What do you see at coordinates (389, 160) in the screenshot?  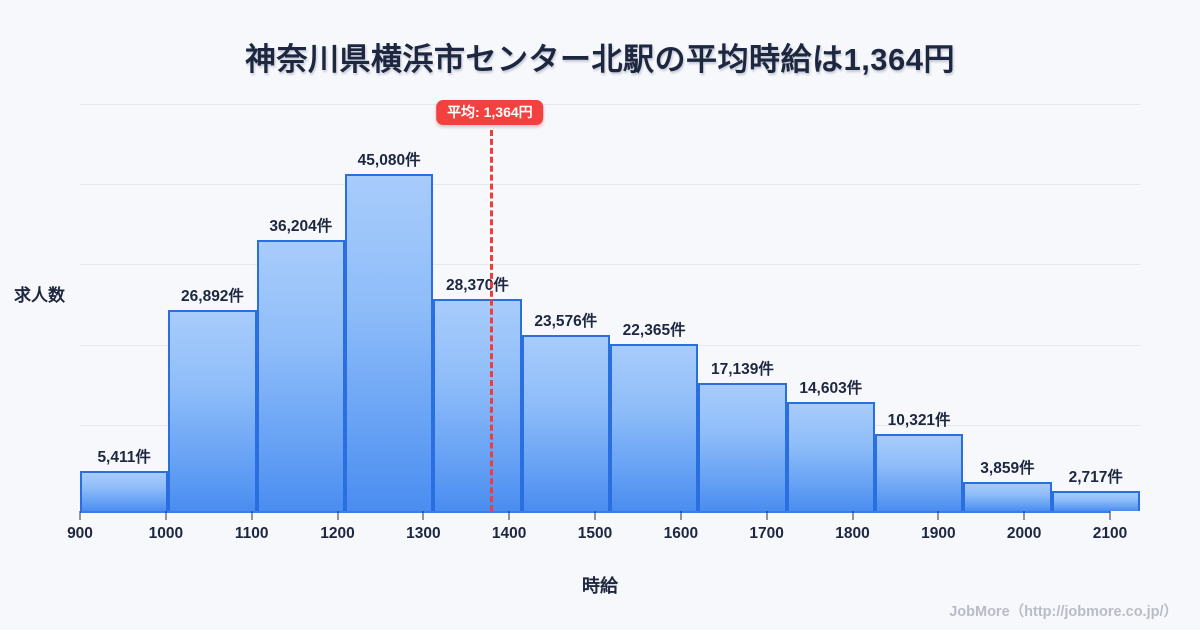 I see `bar-value-label: 45,080件` at bounding box center [389, 160].